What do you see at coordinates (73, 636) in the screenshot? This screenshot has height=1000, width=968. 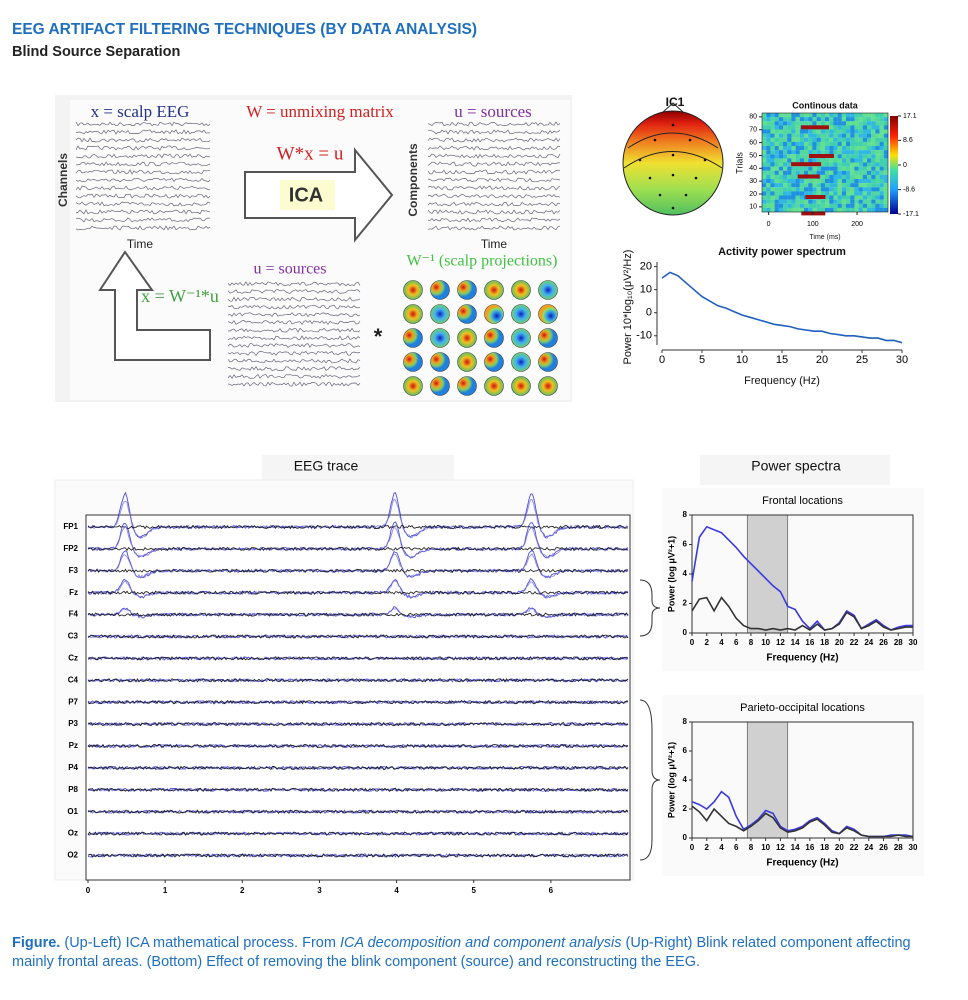 I see `channel-label: C3` at bounding box center [73, 636].